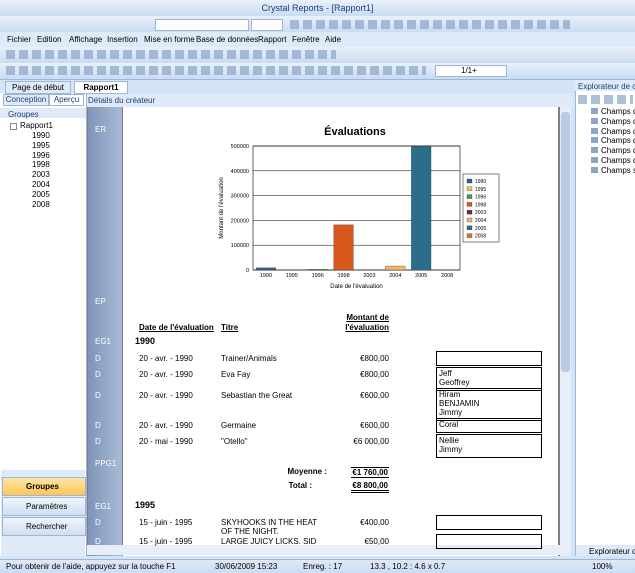 This screenshot has width=635, height=573. I want to click on names-box, so click(489, 522).